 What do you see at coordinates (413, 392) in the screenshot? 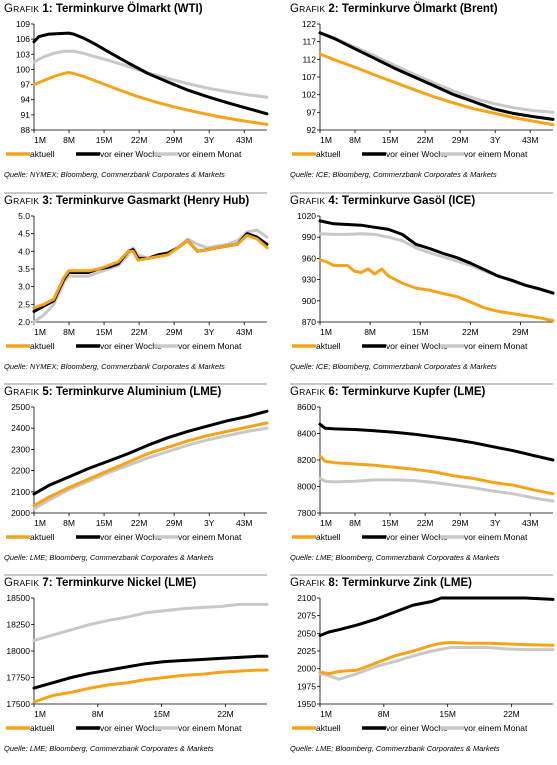
I see `chart-title-text: Terminkurve Kupfer (LME)` at bounding box center [413, 392].